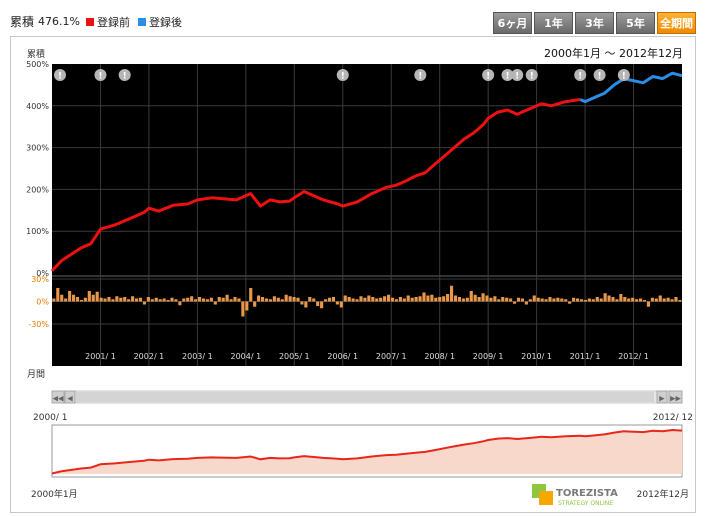 Image resolution: width=708 pixels, height=516 pixels. I want to click on navigator-bottom-left: 2000年1月, so click(54, 495).